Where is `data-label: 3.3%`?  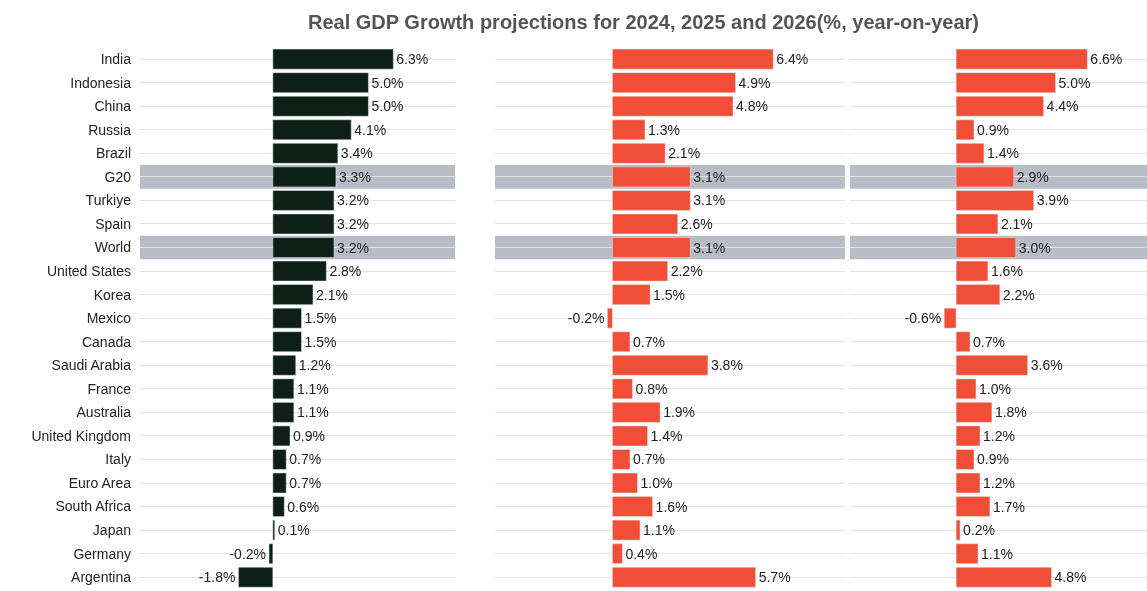
data-label: 3.3% is located at coordinates (354, 176).